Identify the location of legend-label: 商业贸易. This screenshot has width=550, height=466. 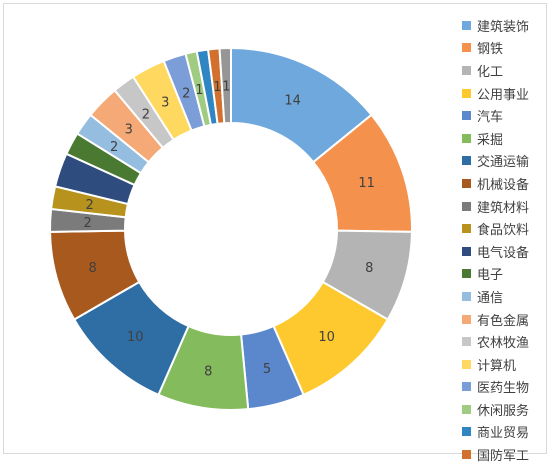
(503, 434).